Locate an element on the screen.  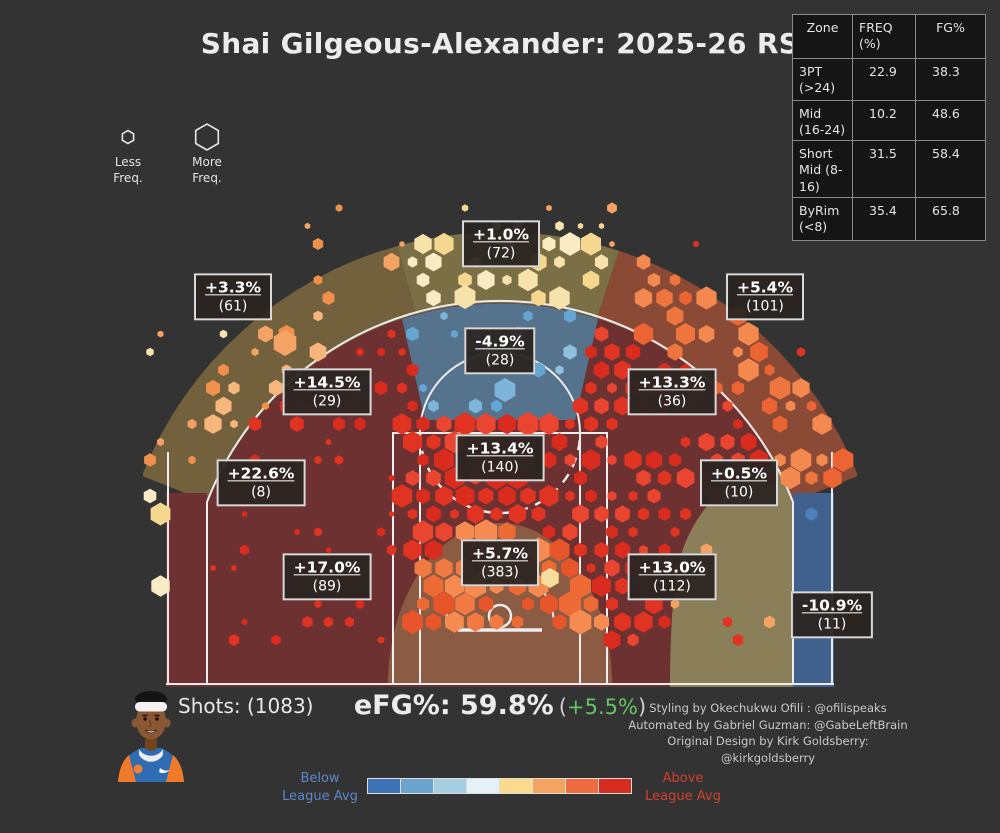
zone-label-paint-free-throw: +13.4% (140) is located at coordinates (500, 458).